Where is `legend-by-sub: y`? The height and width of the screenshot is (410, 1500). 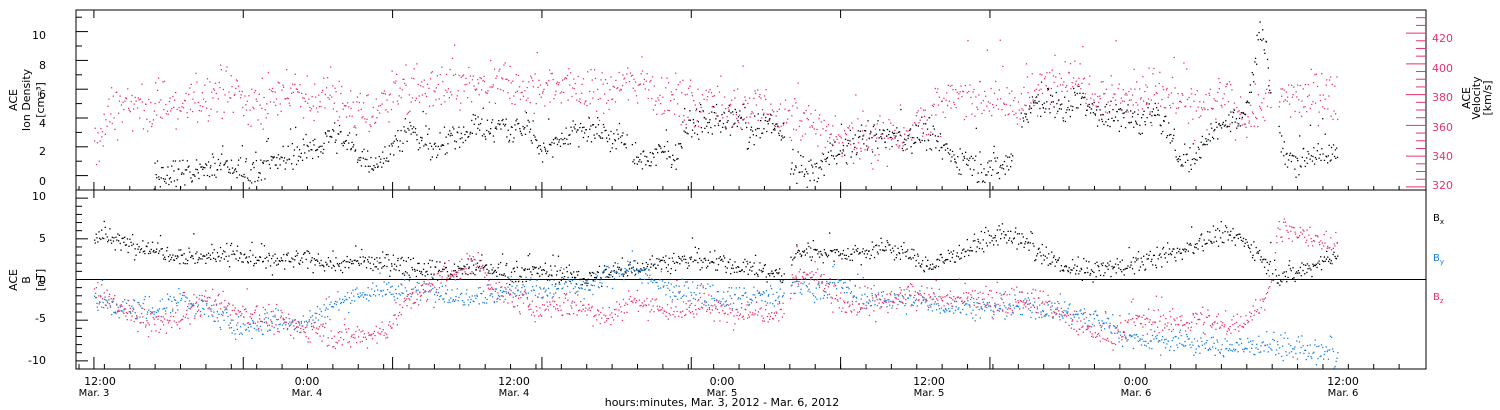 legend-by-sub: y is located at coordinates (1442, 262).